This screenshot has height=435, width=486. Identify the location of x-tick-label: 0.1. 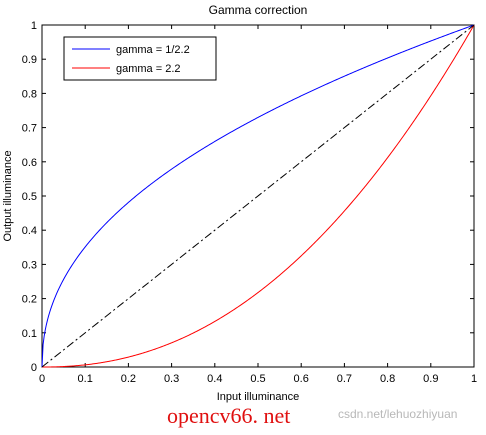
(85, 379).